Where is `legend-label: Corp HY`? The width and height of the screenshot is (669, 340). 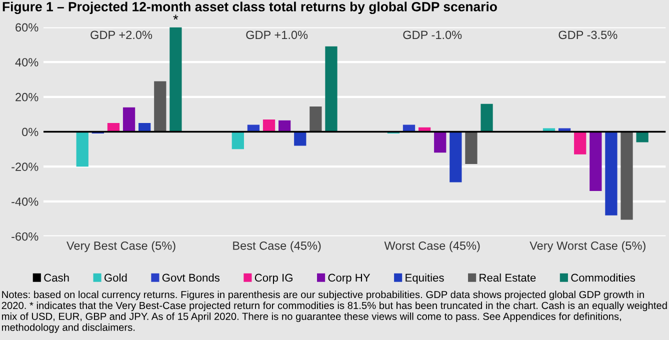
legend-label: Corp HY is located at coordinates (349, 279).